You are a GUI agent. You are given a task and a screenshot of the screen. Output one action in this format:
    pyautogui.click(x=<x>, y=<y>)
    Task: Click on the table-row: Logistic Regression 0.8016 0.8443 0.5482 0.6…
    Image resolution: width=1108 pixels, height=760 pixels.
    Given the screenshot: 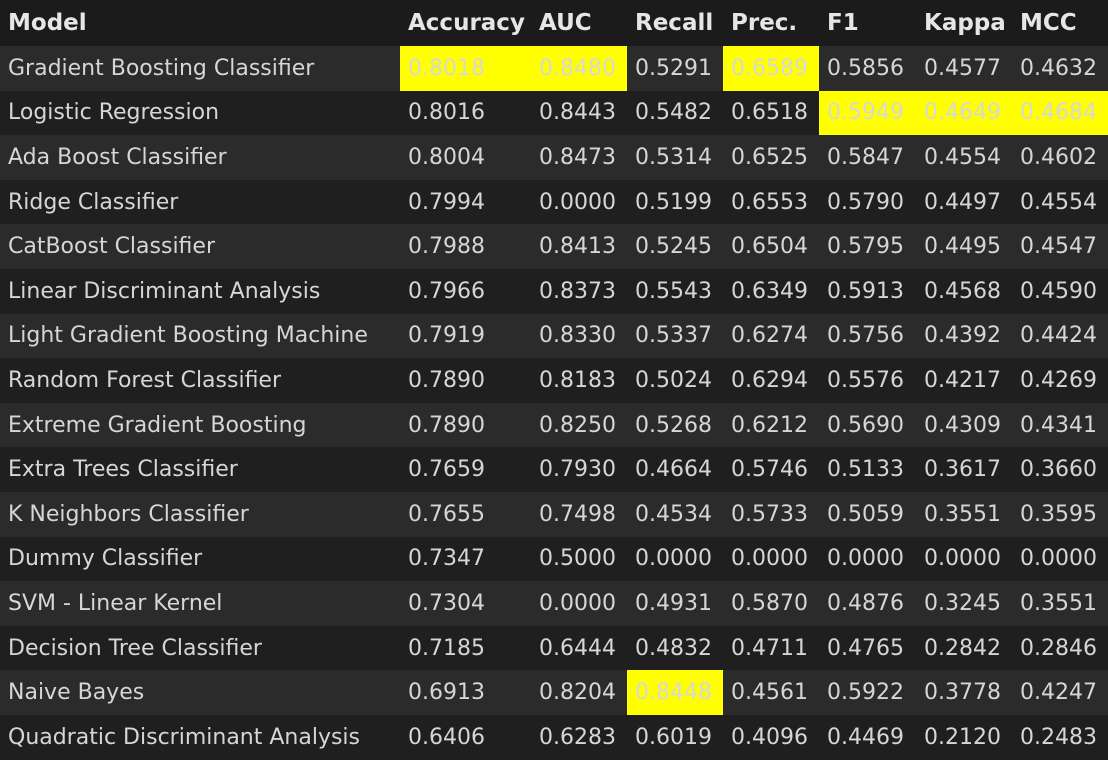 What is the action you would take?
    pyautogui.click(x=554, y=113)
    